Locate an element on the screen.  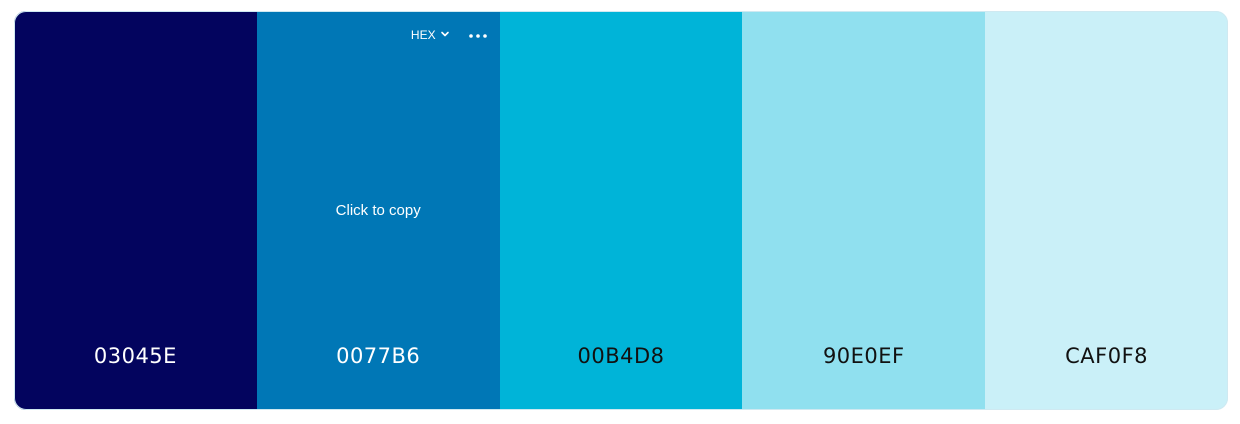
format-dropdown: HEX is located at coordinates (430, 35).